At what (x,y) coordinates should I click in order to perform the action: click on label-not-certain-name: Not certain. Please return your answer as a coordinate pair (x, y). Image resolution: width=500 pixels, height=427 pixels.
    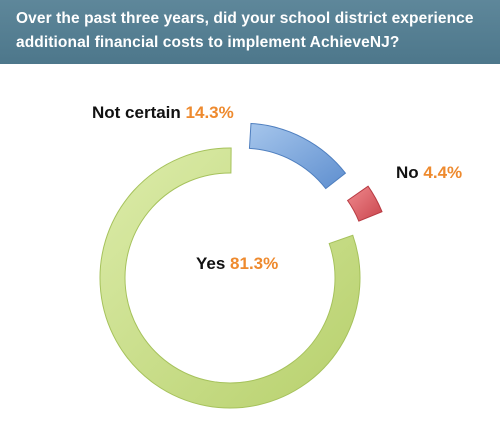
    Looking at the image, I should click on (136, 112).